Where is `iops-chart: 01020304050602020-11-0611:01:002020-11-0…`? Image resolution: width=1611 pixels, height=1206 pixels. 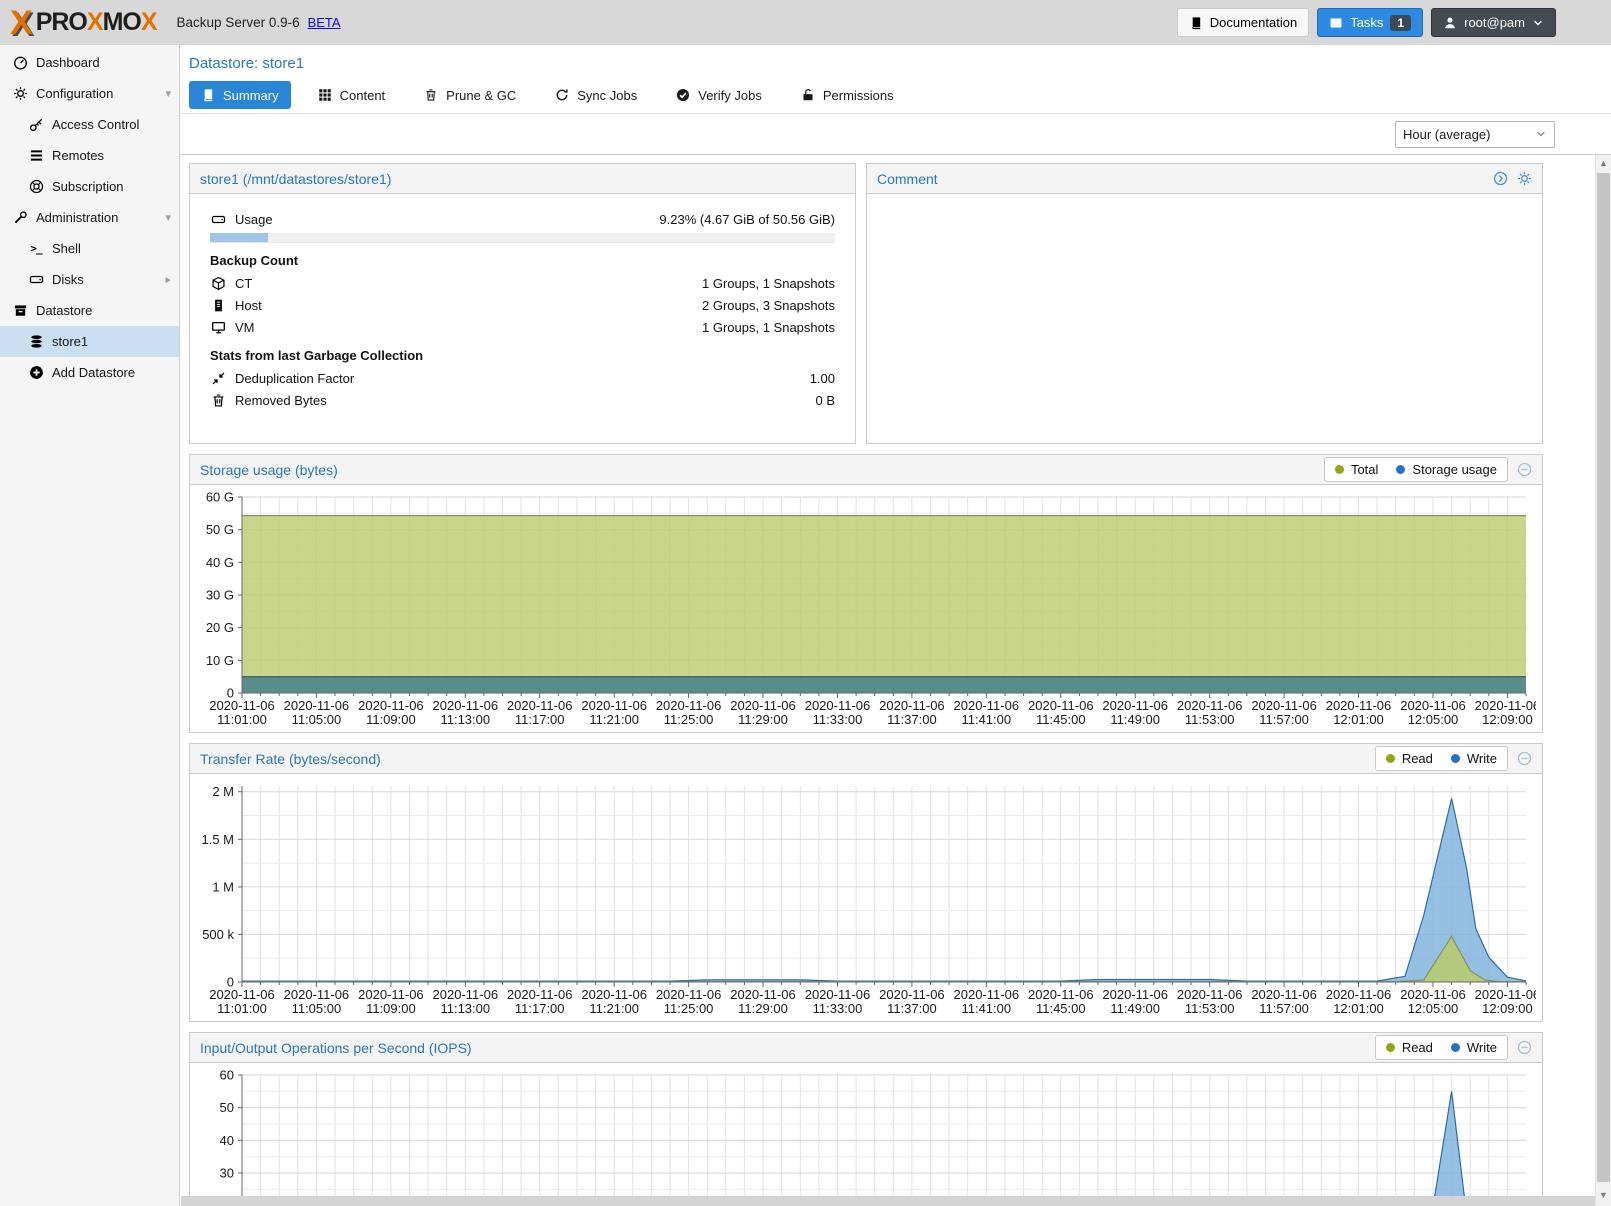 iops-chart: 01020304050602020-11-0611:01:002020-11-0… is located at coordinates (866, 1136).